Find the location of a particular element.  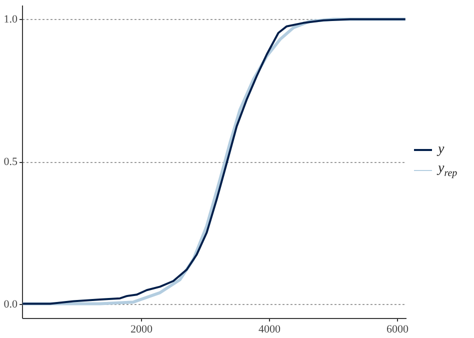

y-tick-label: 1.0 is located at coordinates (11, 20).